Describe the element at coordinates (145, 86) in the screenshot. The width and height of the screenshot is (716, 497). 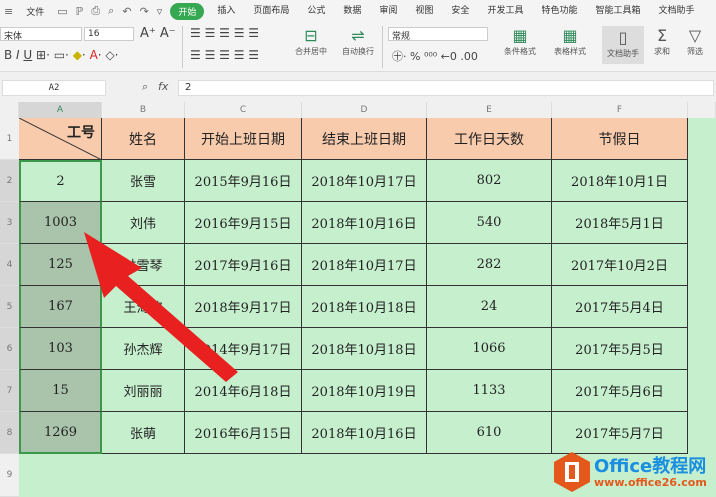
I see `zoom-icon: ⌕` at that location.